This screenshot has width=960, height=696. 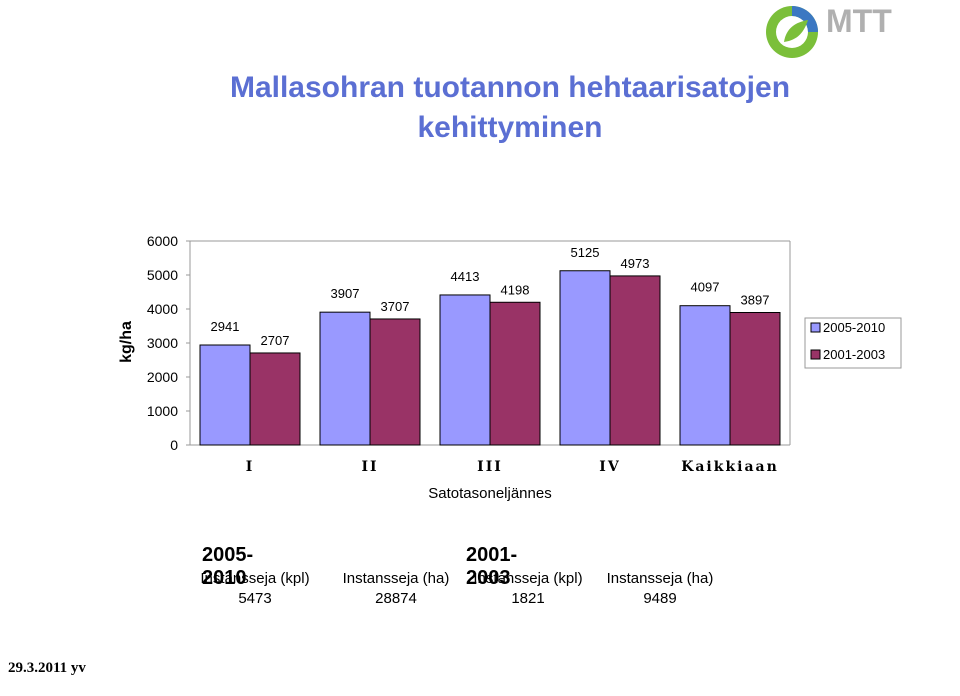 I want to click on data-label: 4413, so click(x=465, y=276).